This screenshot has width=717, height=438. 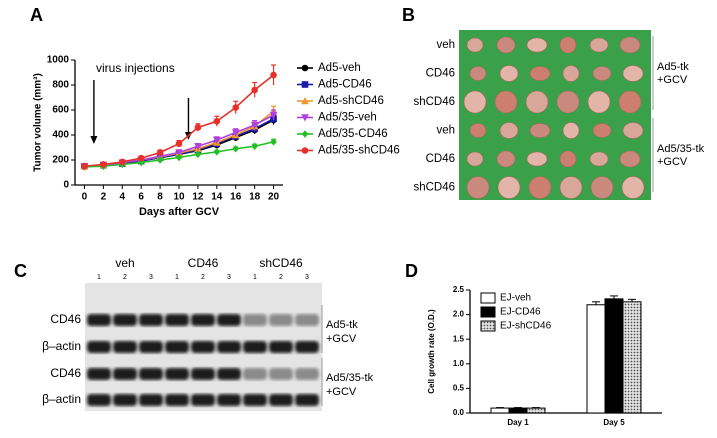 I want to click on lane-label: 1, so click(x=177, y=277).